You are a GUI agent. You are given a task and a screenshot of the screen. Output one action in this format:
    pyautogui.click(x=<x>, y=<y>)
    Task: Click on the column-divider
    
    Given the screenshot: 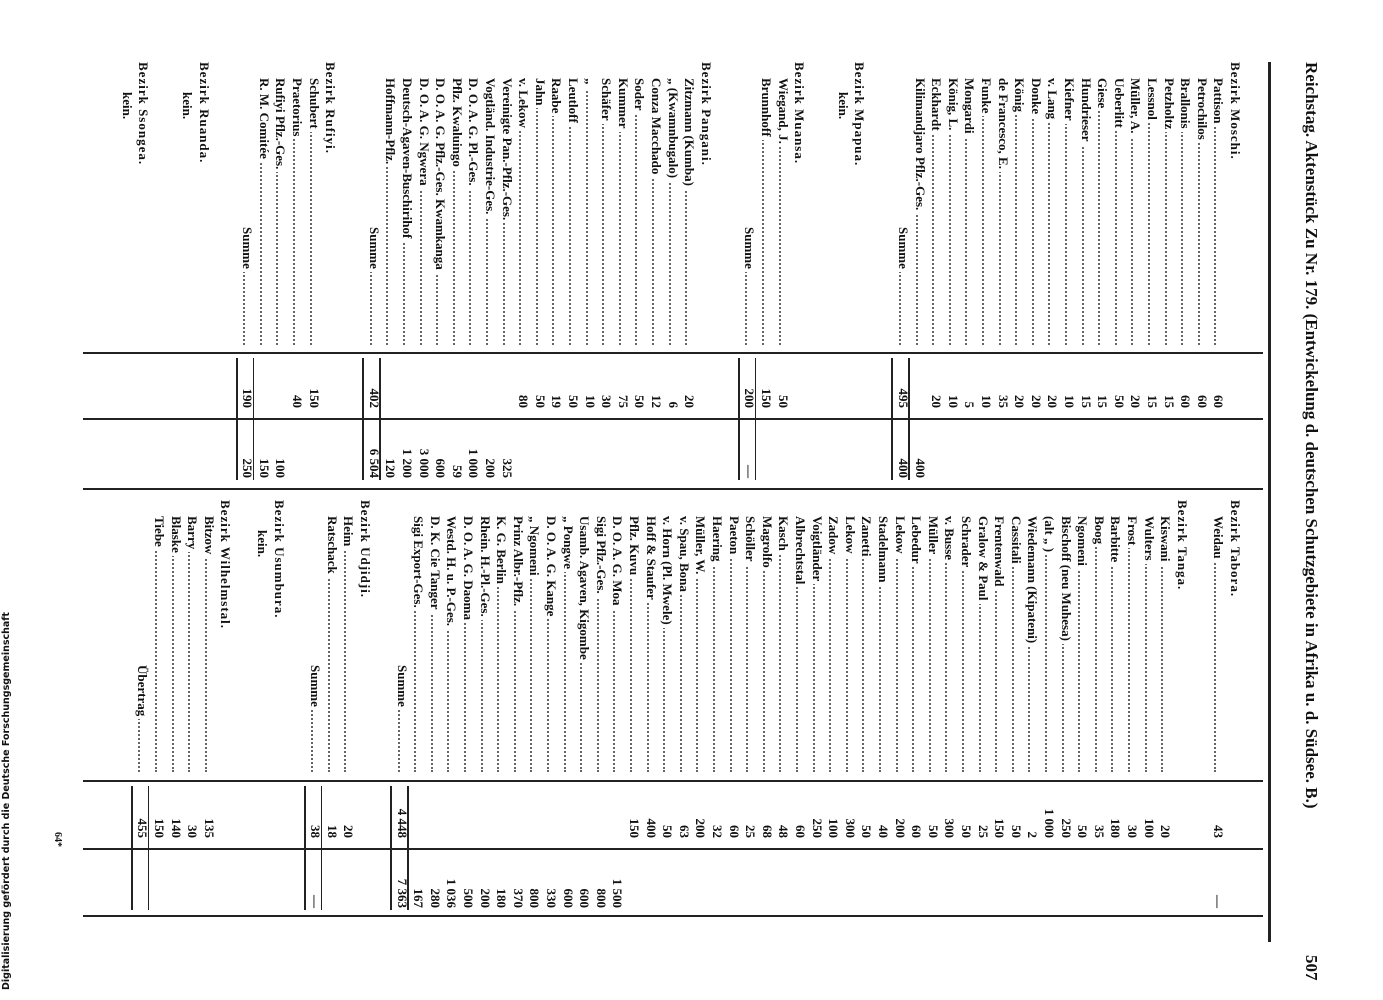 What is the action you would take?
    pyautogui.click(x=673, y=489)
    